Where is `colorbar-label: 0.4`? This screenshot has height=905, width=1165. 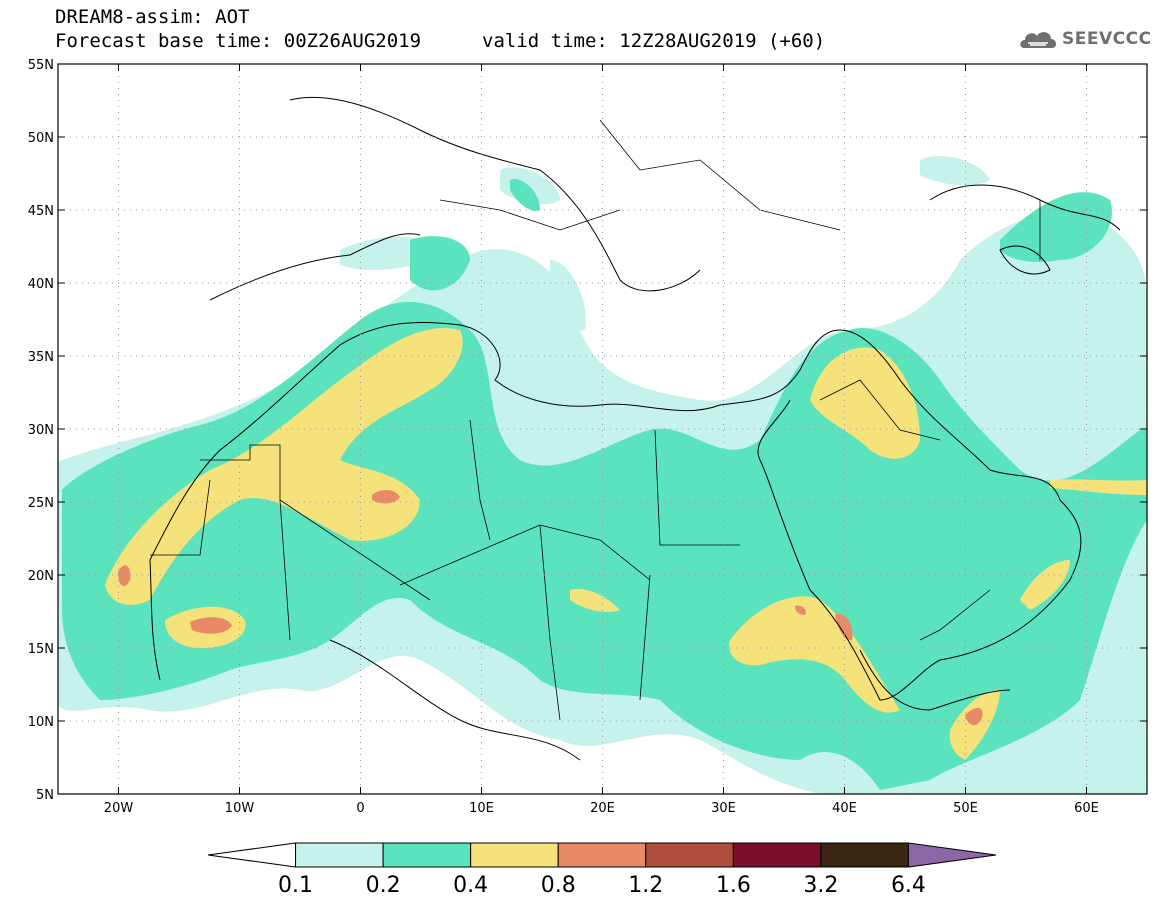 colorbar-label: 0.4 is located at coordinates (470, 885).